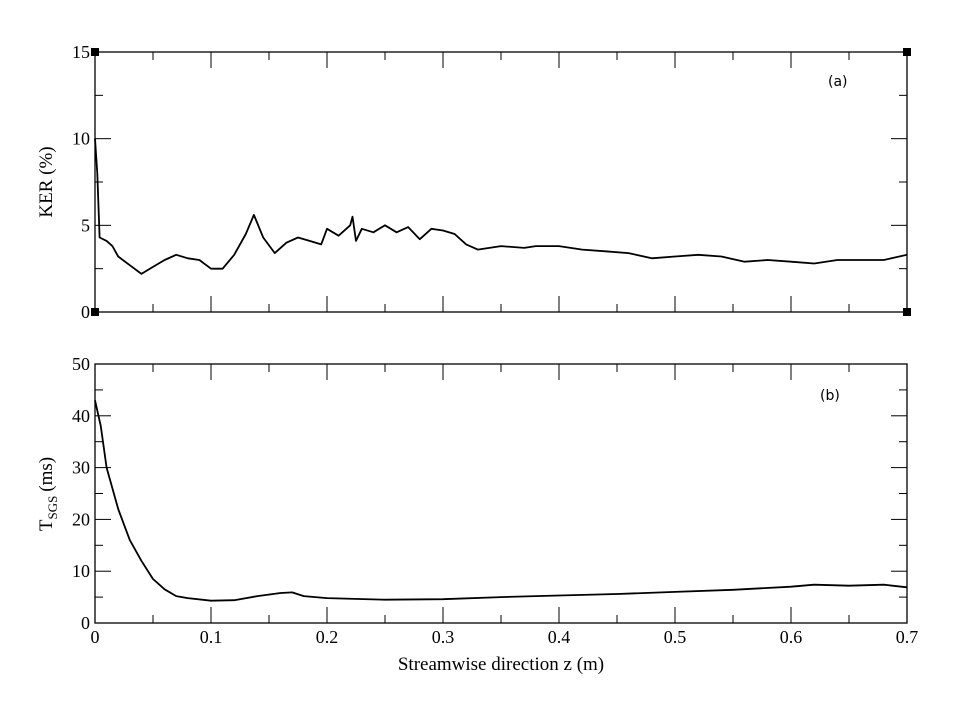  What do you see at coordinates (52, 508) in the screenshot?
I see `y-label-sub: SGS` at bounding box center [52, 508].